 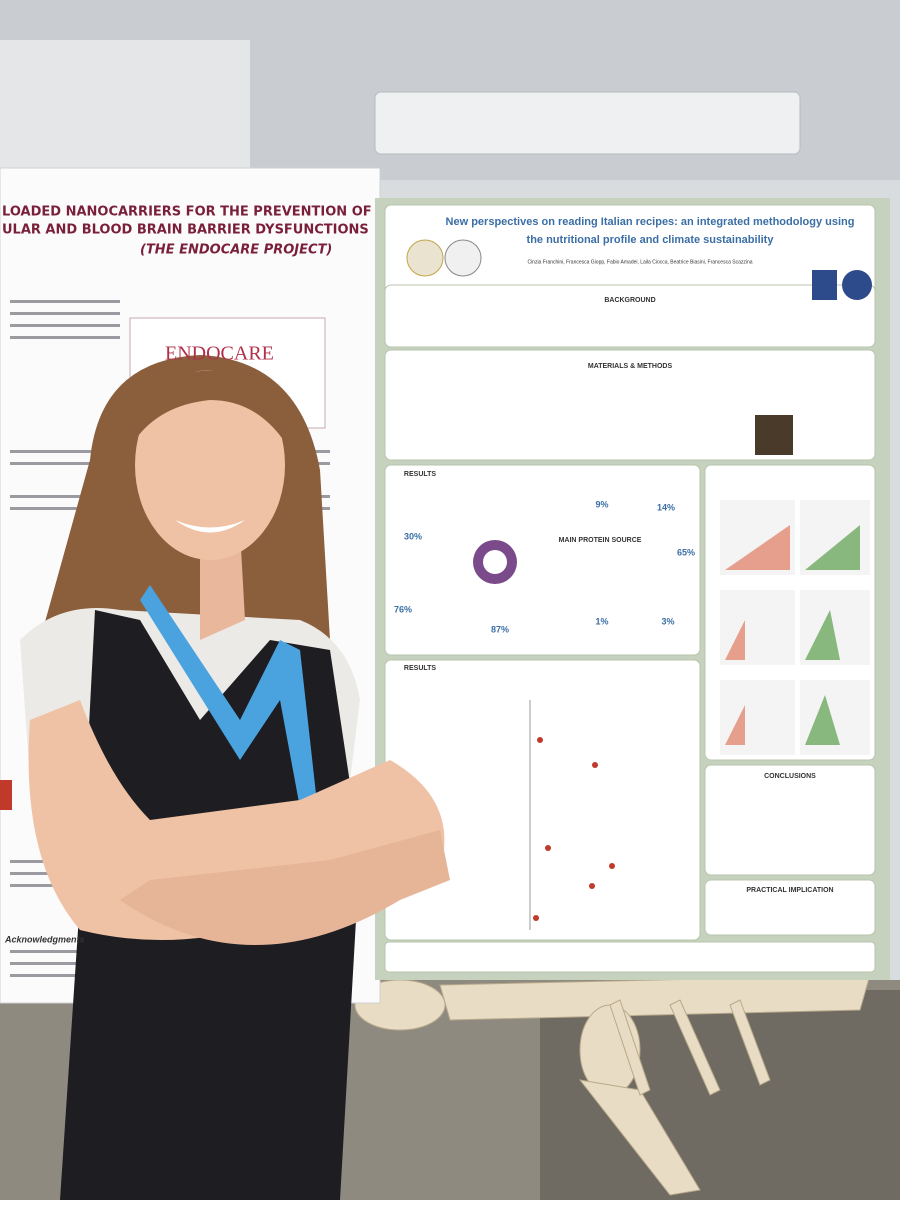 What do you see at coordinates (500, 629) in the screenshot?
I see `stat: 87%` at bounding box center [500, 629].